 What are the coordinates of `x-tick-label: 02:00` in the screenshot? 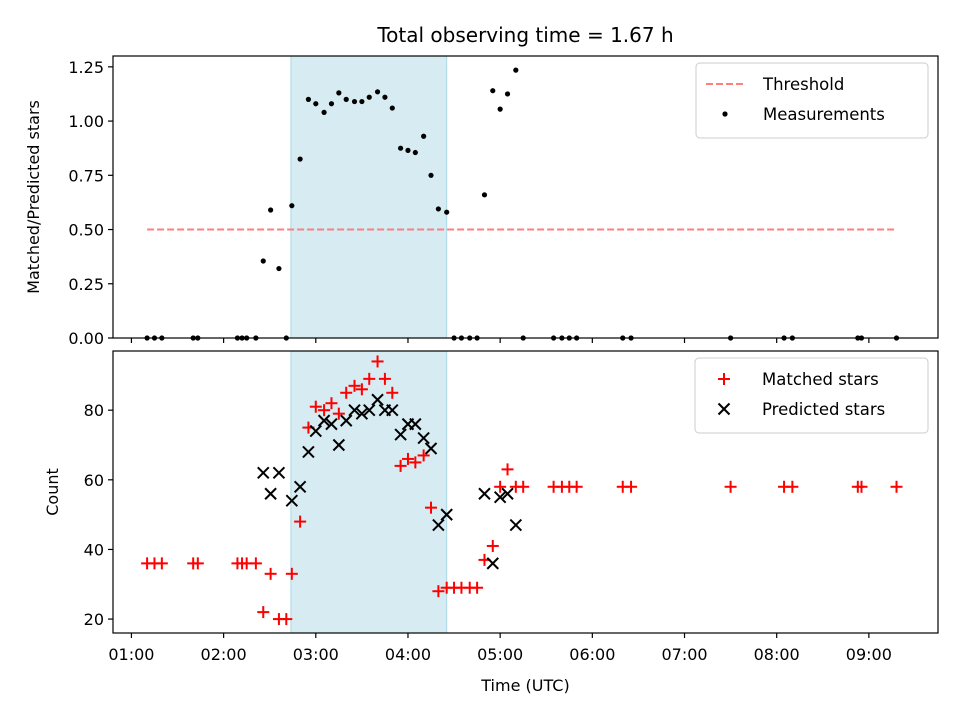 It's located at (224, 654).